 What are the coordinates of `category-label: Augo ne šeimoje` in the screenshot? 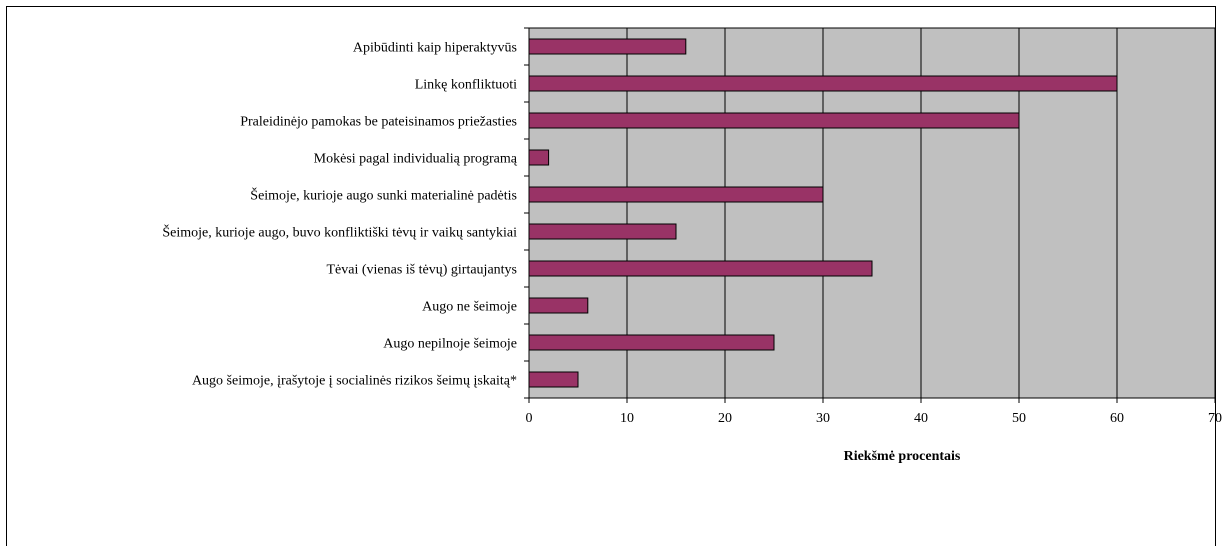 It's located at (469, 307).